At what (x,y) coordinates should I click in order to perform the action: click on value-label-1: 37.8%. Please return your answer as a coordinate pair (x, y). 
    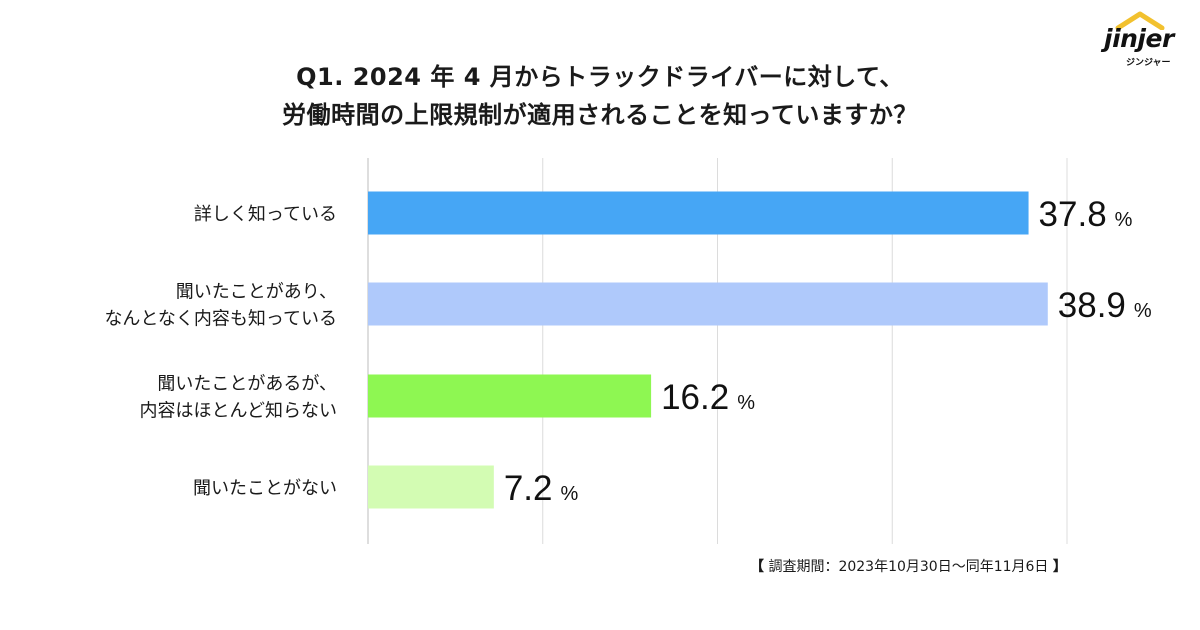
    Looking at the image, I should click on (1086, 214).